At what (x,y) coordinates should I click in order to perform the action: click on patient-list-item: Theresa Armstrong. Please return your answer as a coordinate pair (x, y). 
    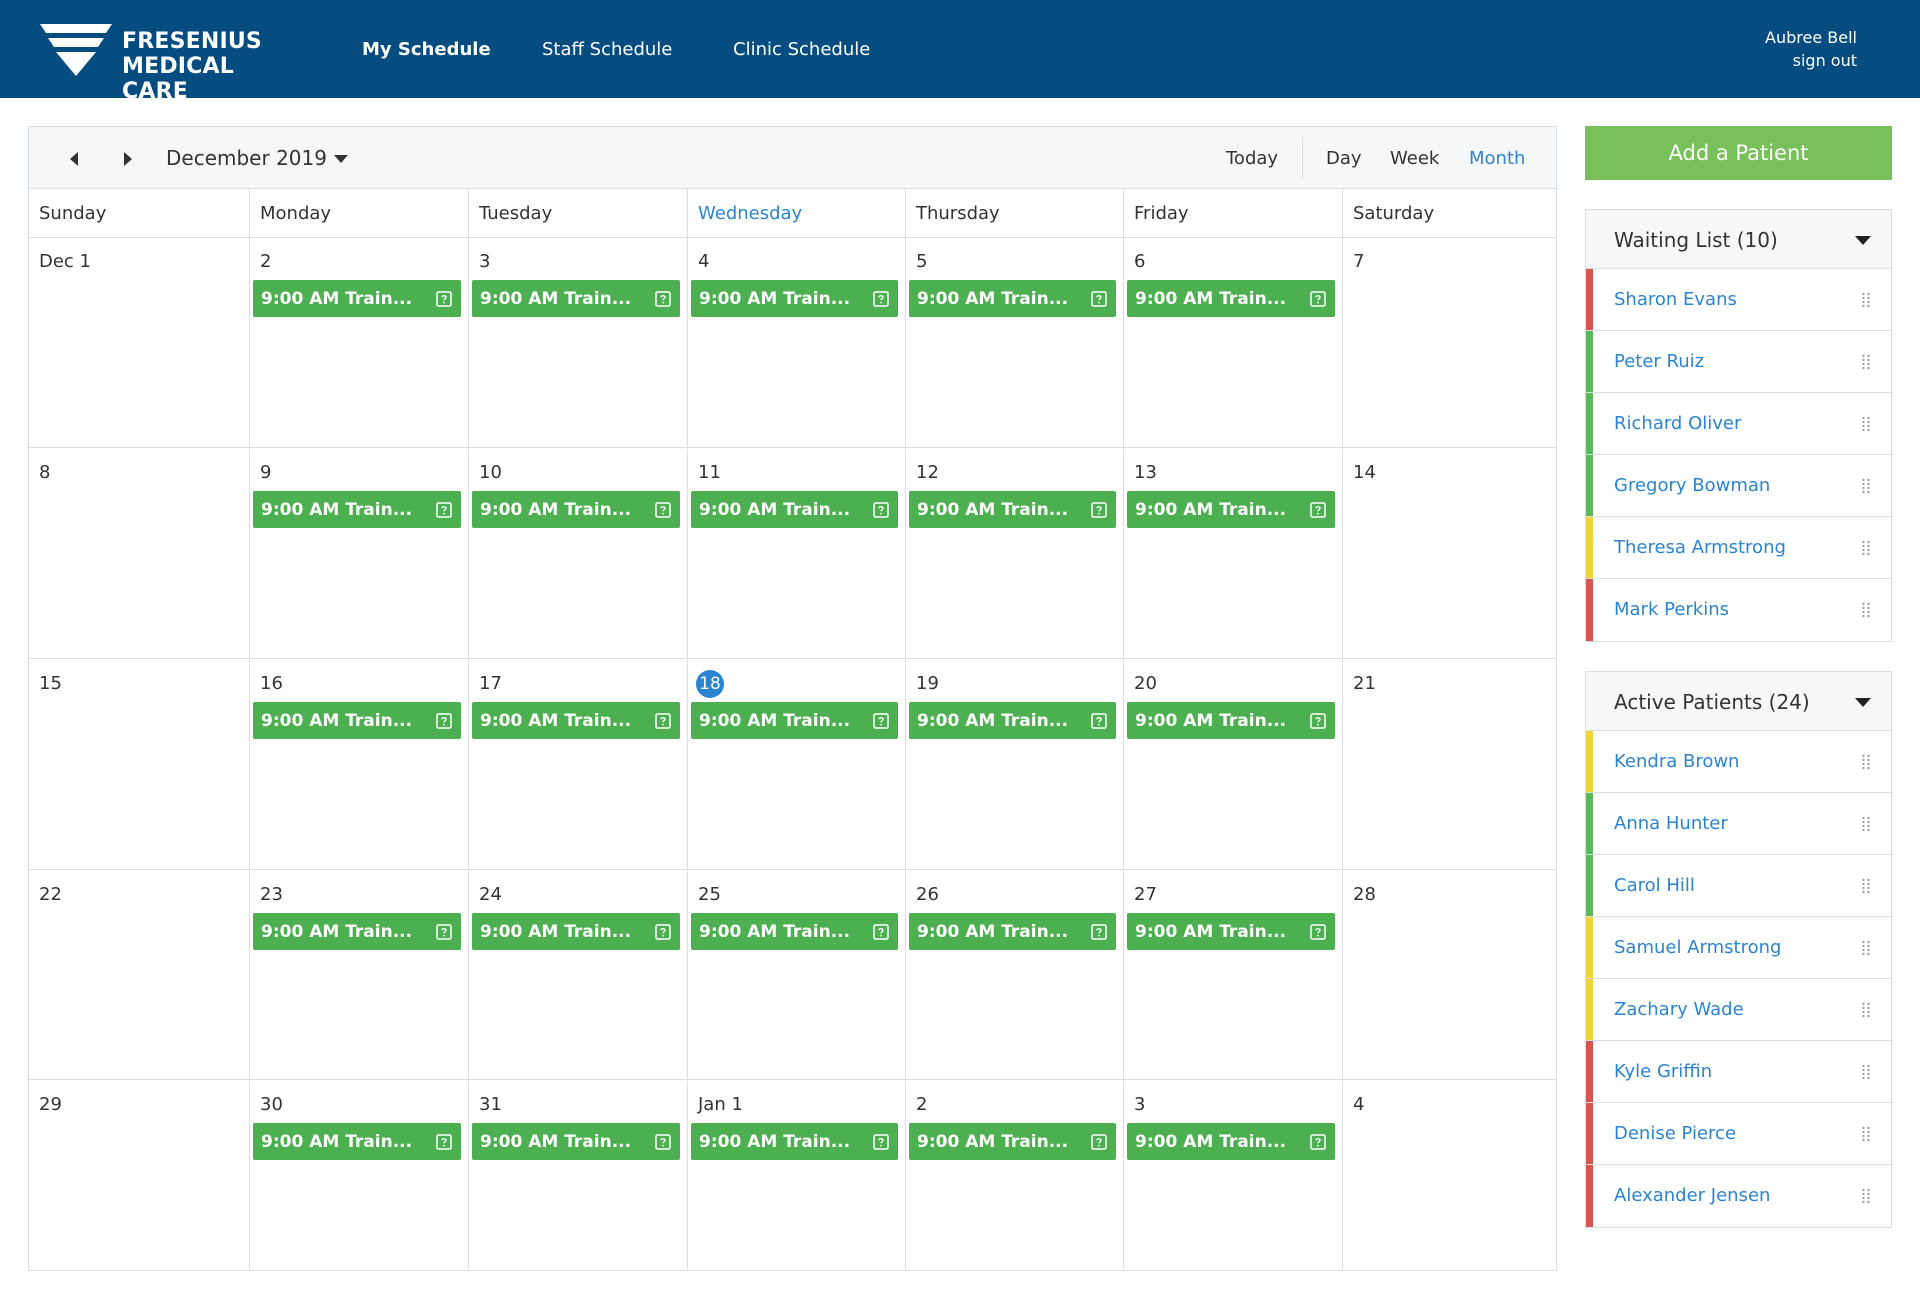
    Looking at the image, I should click on (1738, 548).